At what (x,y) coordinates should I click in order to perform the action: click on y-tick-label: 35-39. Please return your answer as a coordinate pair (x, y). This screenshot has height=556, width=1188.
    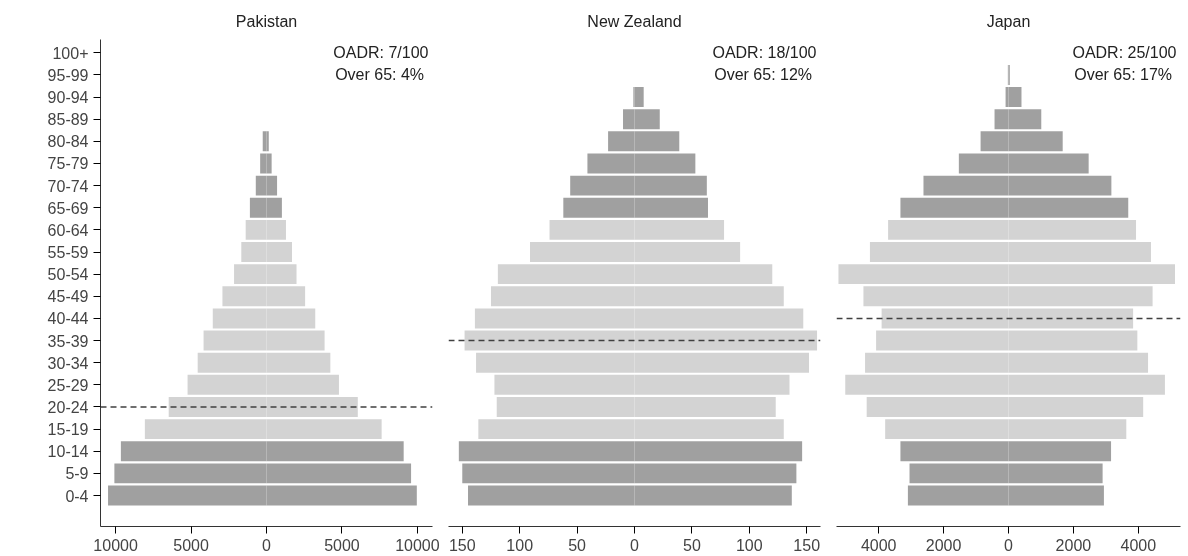
    Looking at the image, I should click on (68, 341).